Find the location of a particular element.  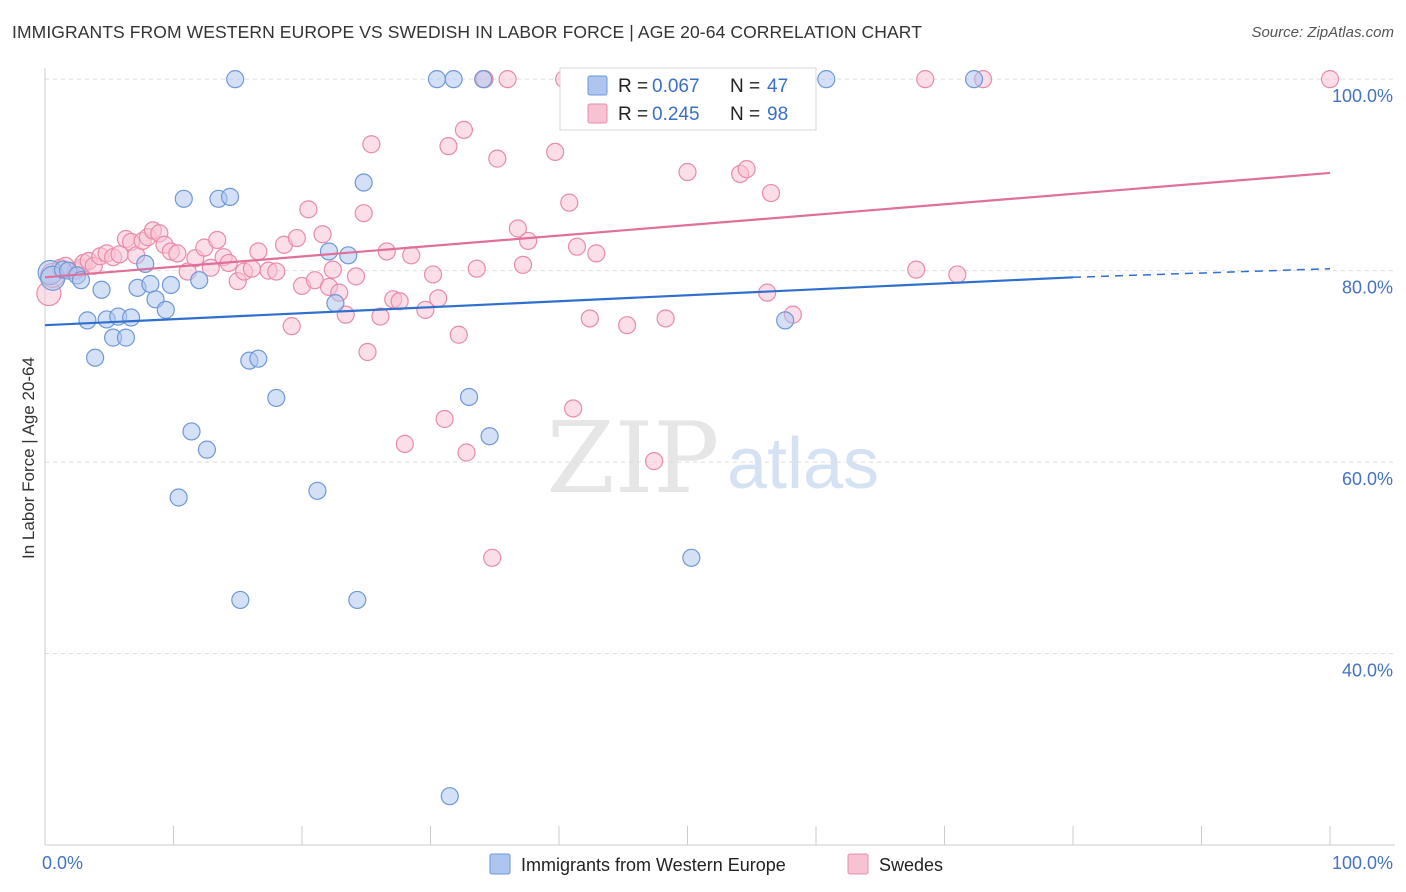

legend-n-value-blue: 47 is located at coordinates (777, 86).